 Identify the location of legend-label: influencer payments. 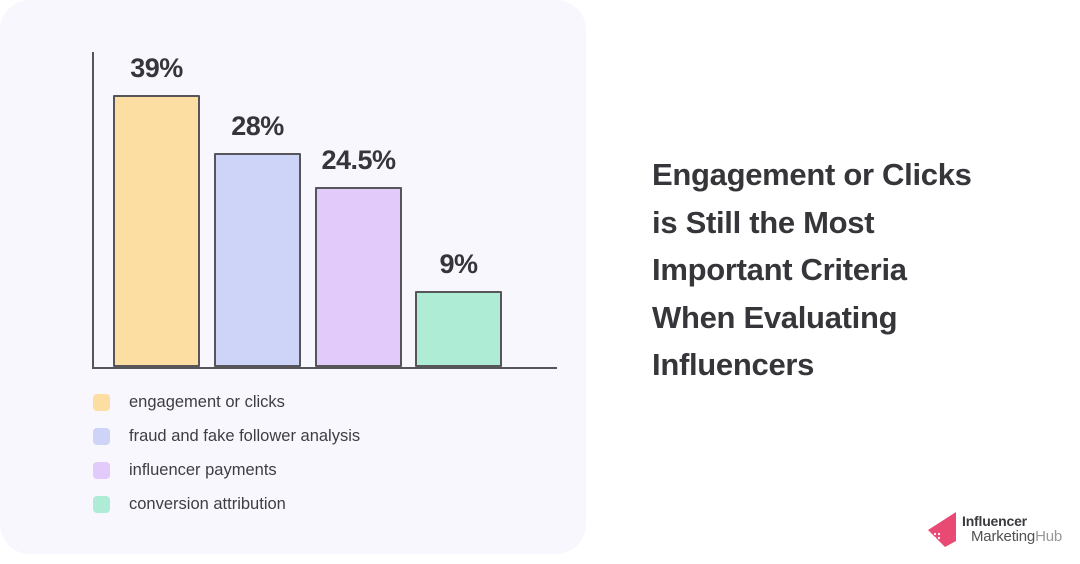
(203, 470).